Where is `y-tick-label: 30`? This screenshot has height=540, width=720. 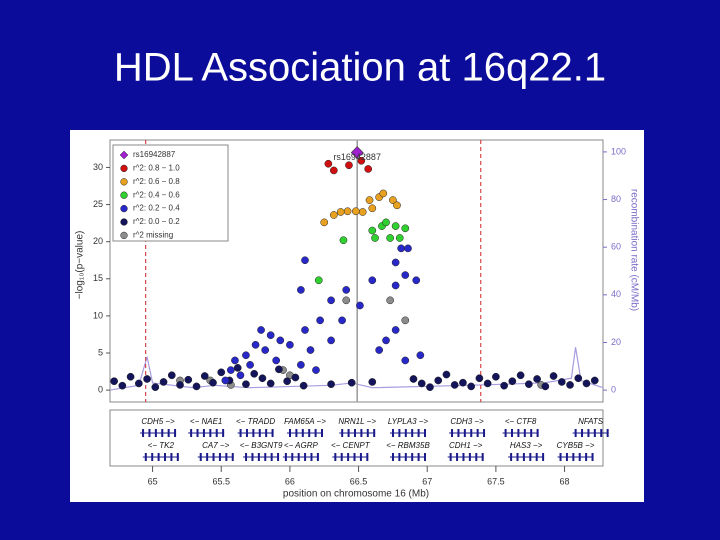
y-tick-label: 30 is located at coordinates (98, 167).